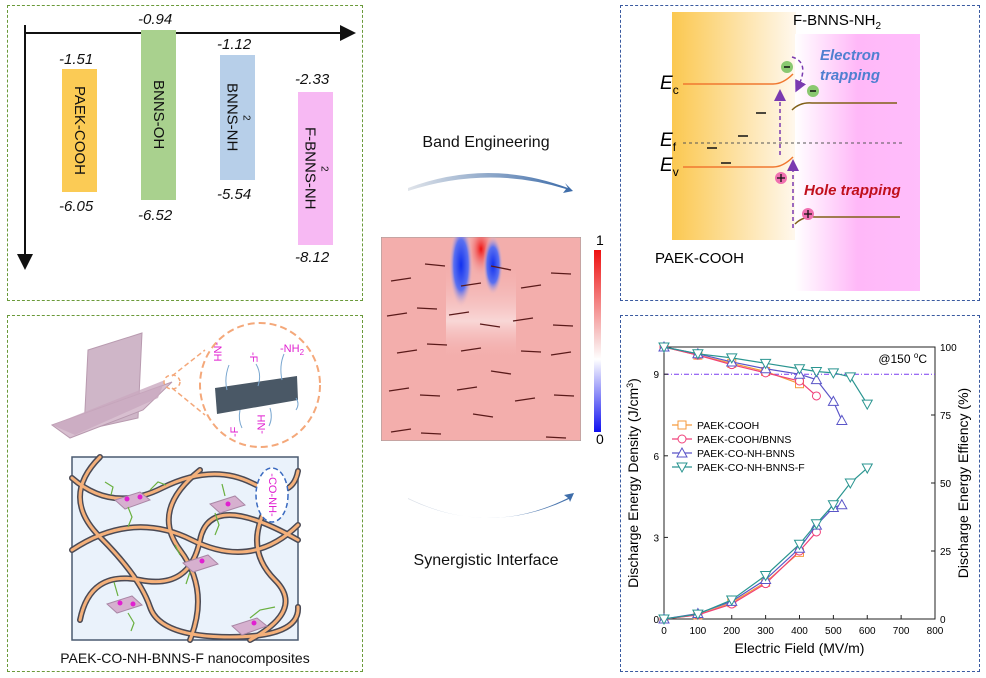 The image size is (986, 678). I want to click on x-tick-label: 200, so click(731, 631).